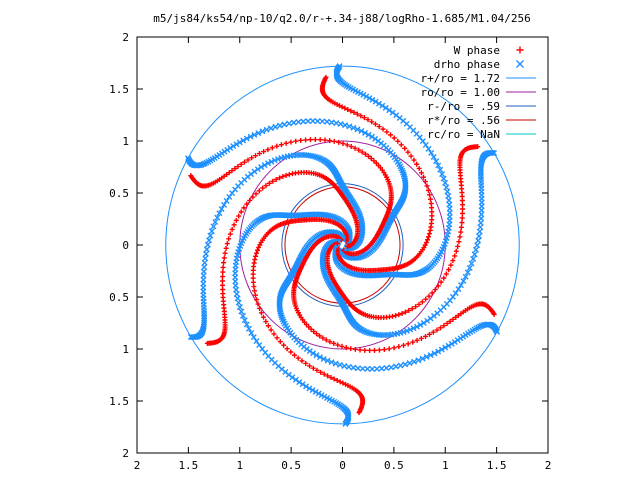 Image resolution: width=640 pixels, height=480 pixels. What do you see at coordinates (119, 401) in the screenshot?
I see `y-tick-label: 1.5` at bounding box center [119, 401].